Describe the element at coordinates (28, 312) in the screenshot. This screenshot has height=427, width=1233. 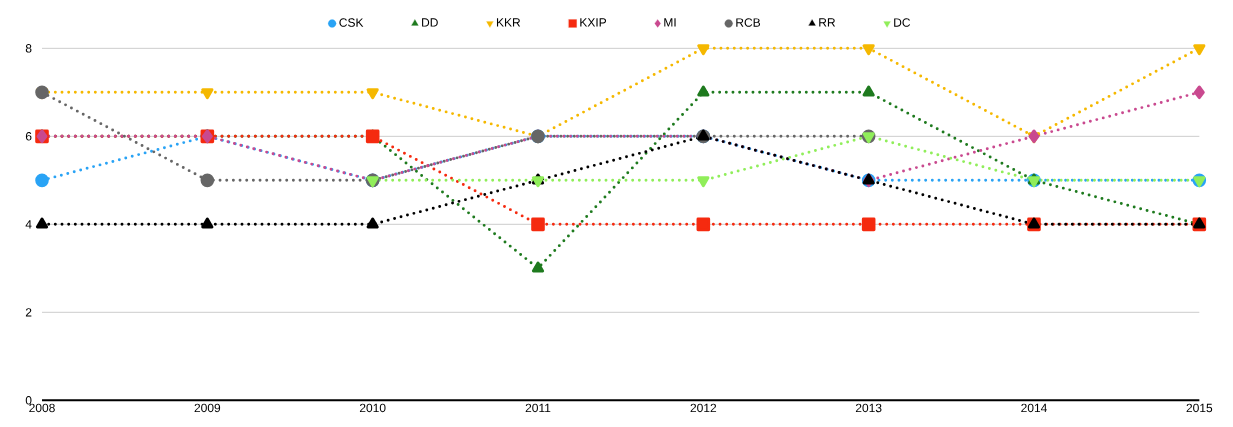
I see `y-tick-label: 2` at that location.